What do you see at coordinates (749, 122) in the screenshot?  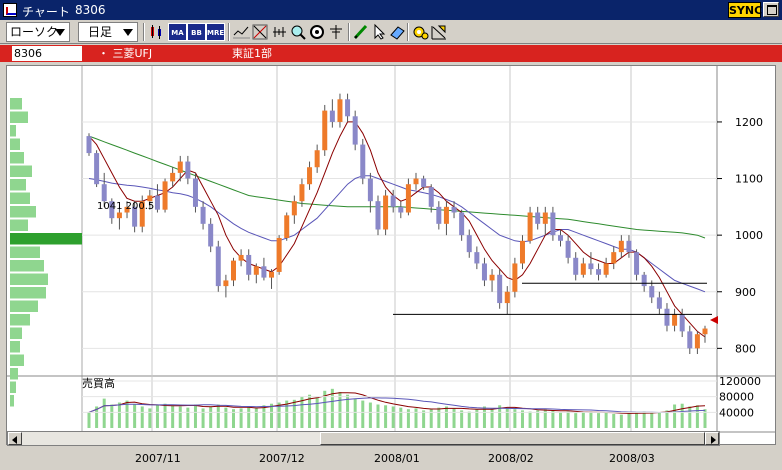 I see `price-tick-label: 1200` at bounding box center [749, 122].